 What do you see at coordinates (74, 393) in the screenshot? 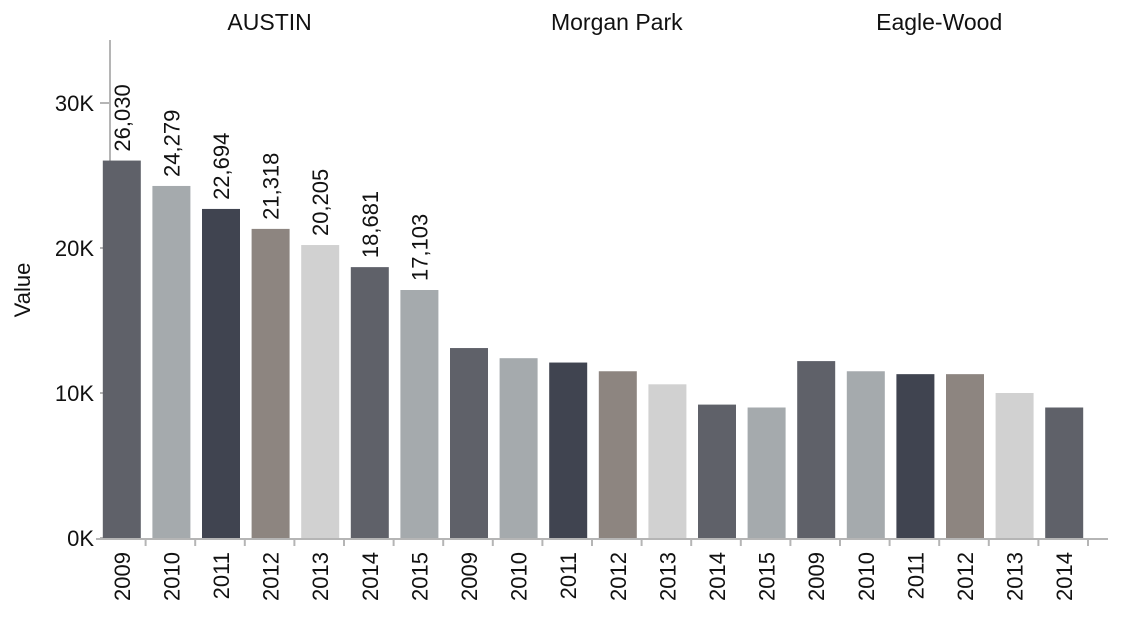
I see `y-tick-label: 10K` at bounding box center [74, 393].